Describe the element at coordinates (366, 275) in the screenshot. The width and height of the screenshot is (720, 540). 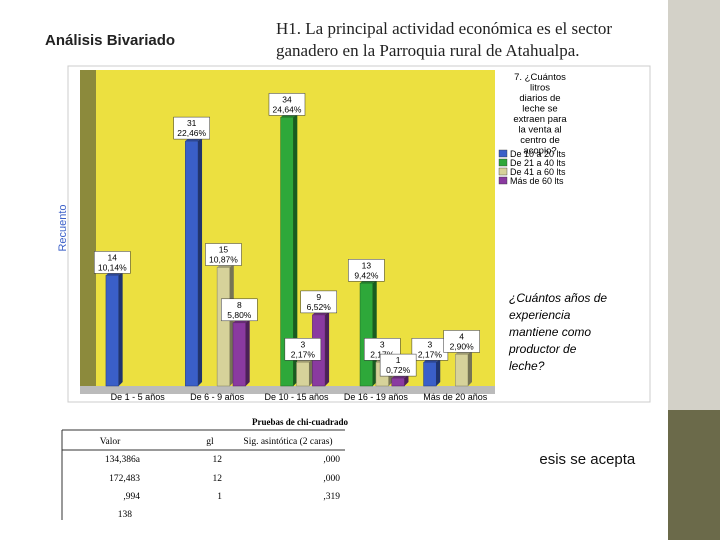
I see `data-label-line: 9,42%` at that location.